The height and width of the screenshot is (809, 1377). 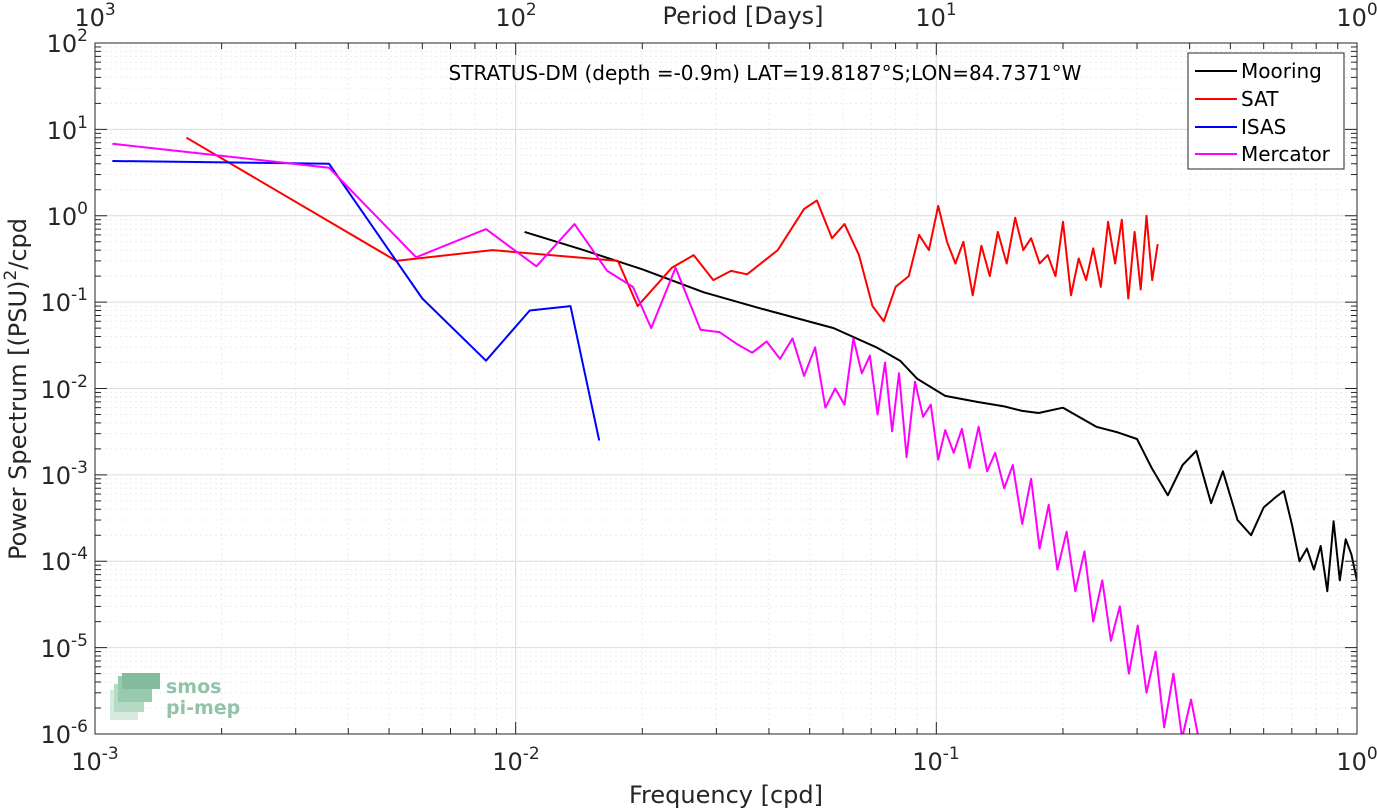 I want to click on y-tick-label-1: 10⁻⁵, so click(x=65, y=647).